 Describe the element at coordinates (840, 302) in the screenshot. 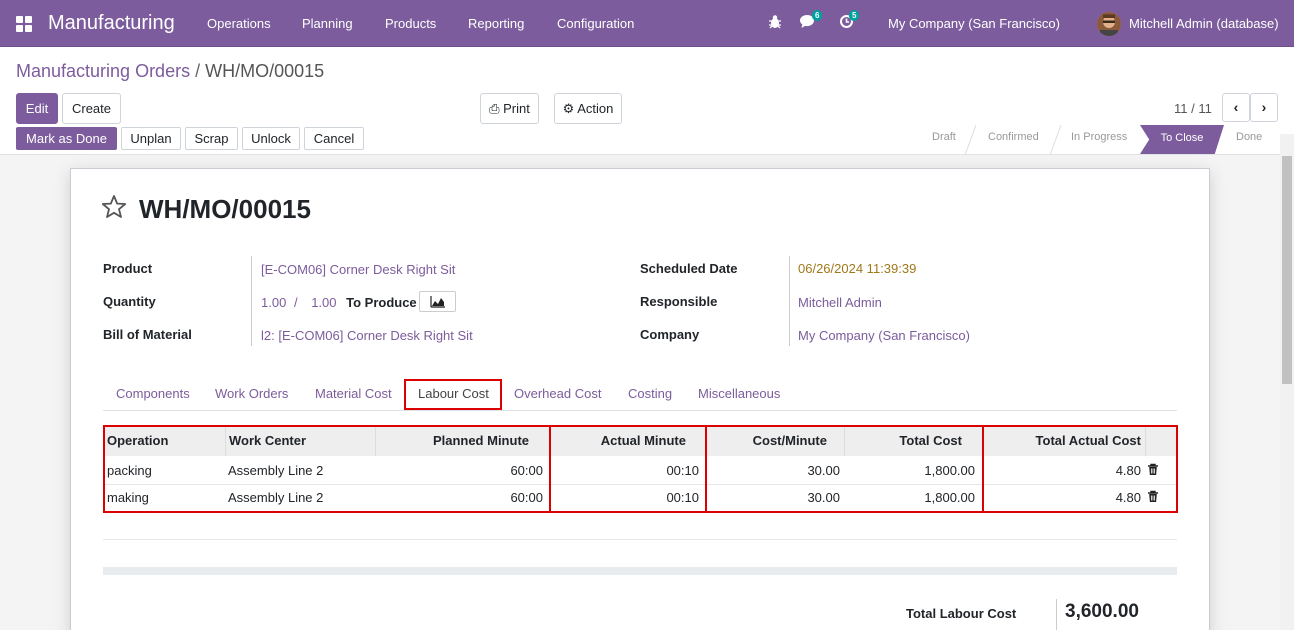

I see `responsible-value: Mitchell Admin` at that location.